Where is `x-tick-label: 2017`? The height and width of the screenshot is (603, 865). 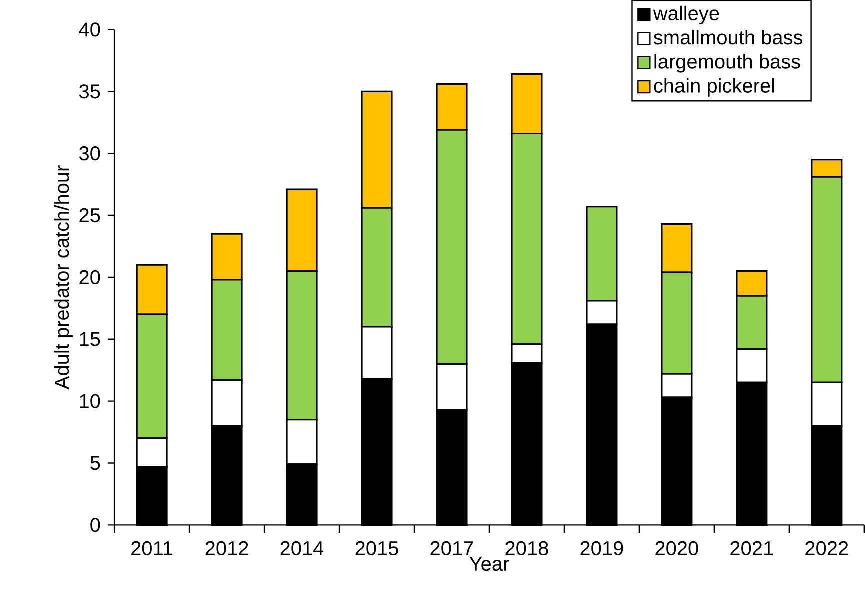 x-tick-label: 2017 is located at coordinates (452, 548).